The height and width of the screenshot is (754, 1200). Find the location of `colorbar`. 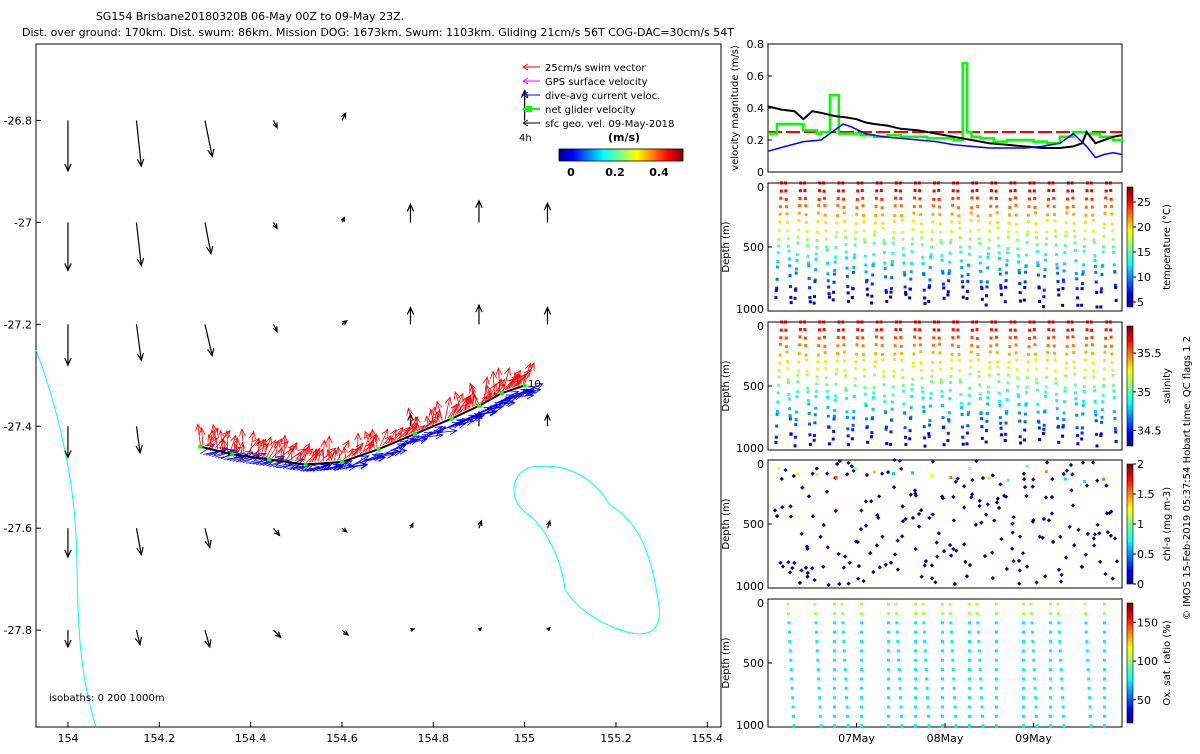

colorbar is located at coordinates (1130, 247).